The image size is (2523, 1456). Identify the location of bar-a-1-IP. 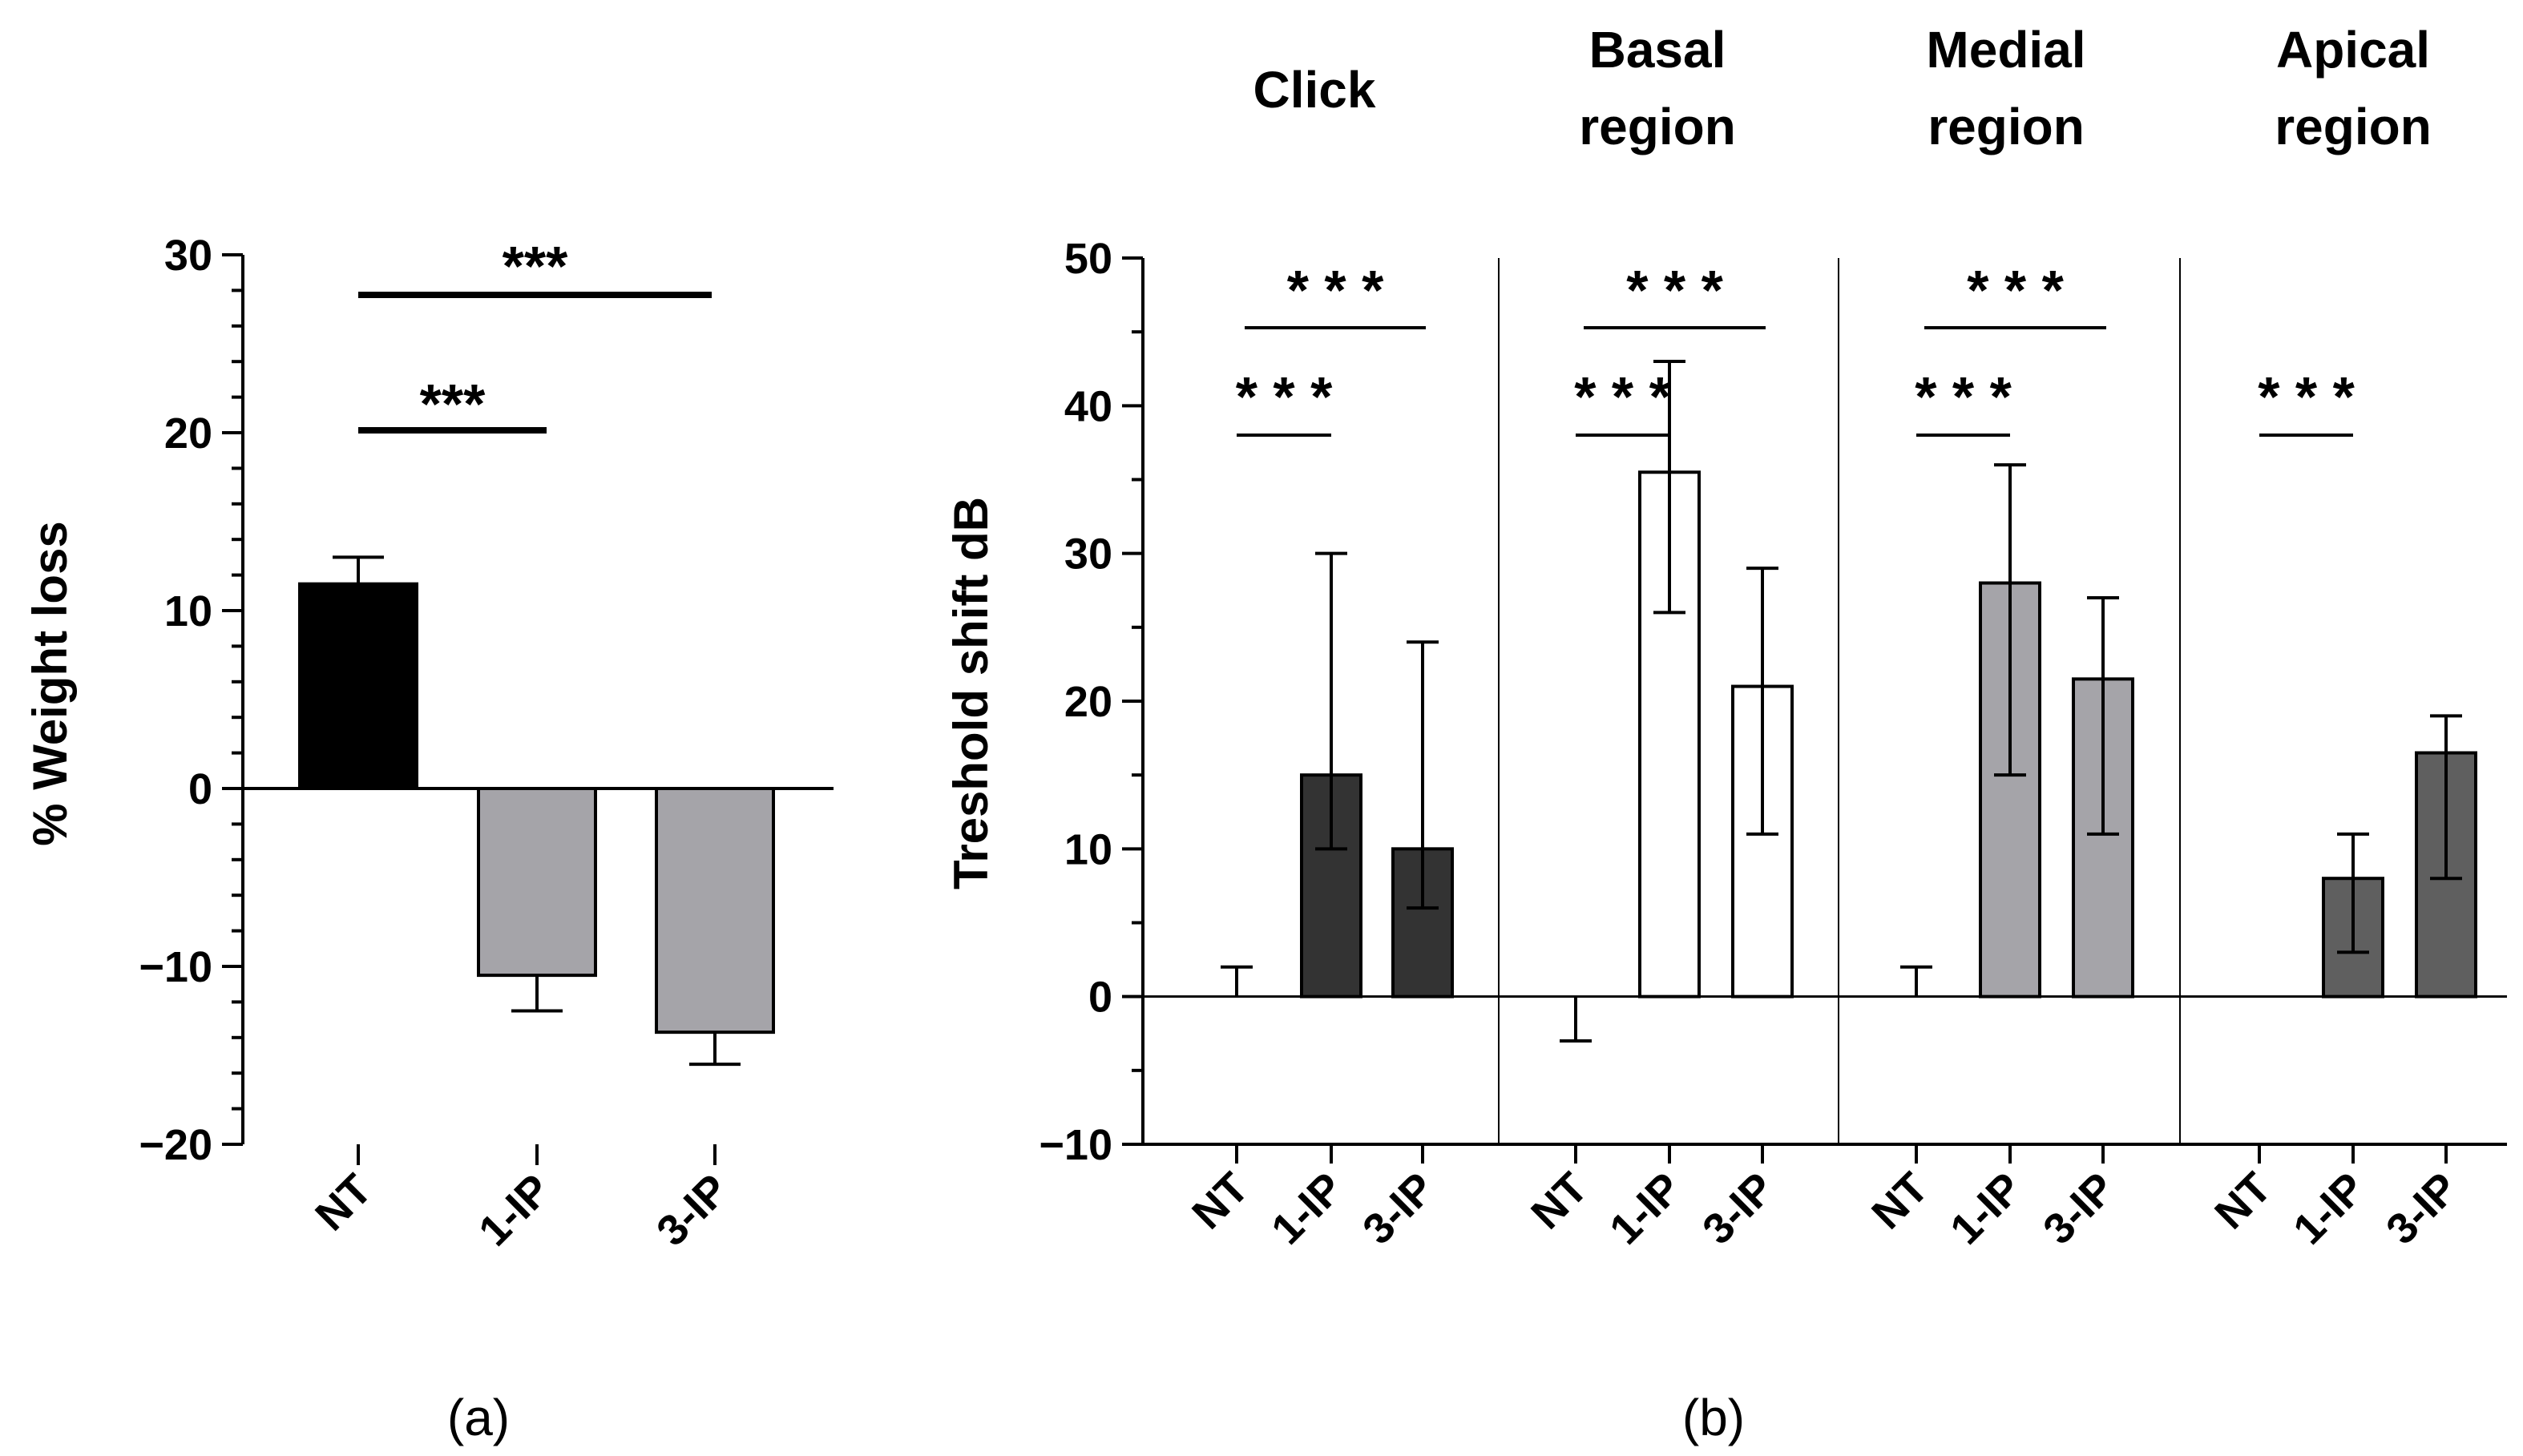
(537, 883).